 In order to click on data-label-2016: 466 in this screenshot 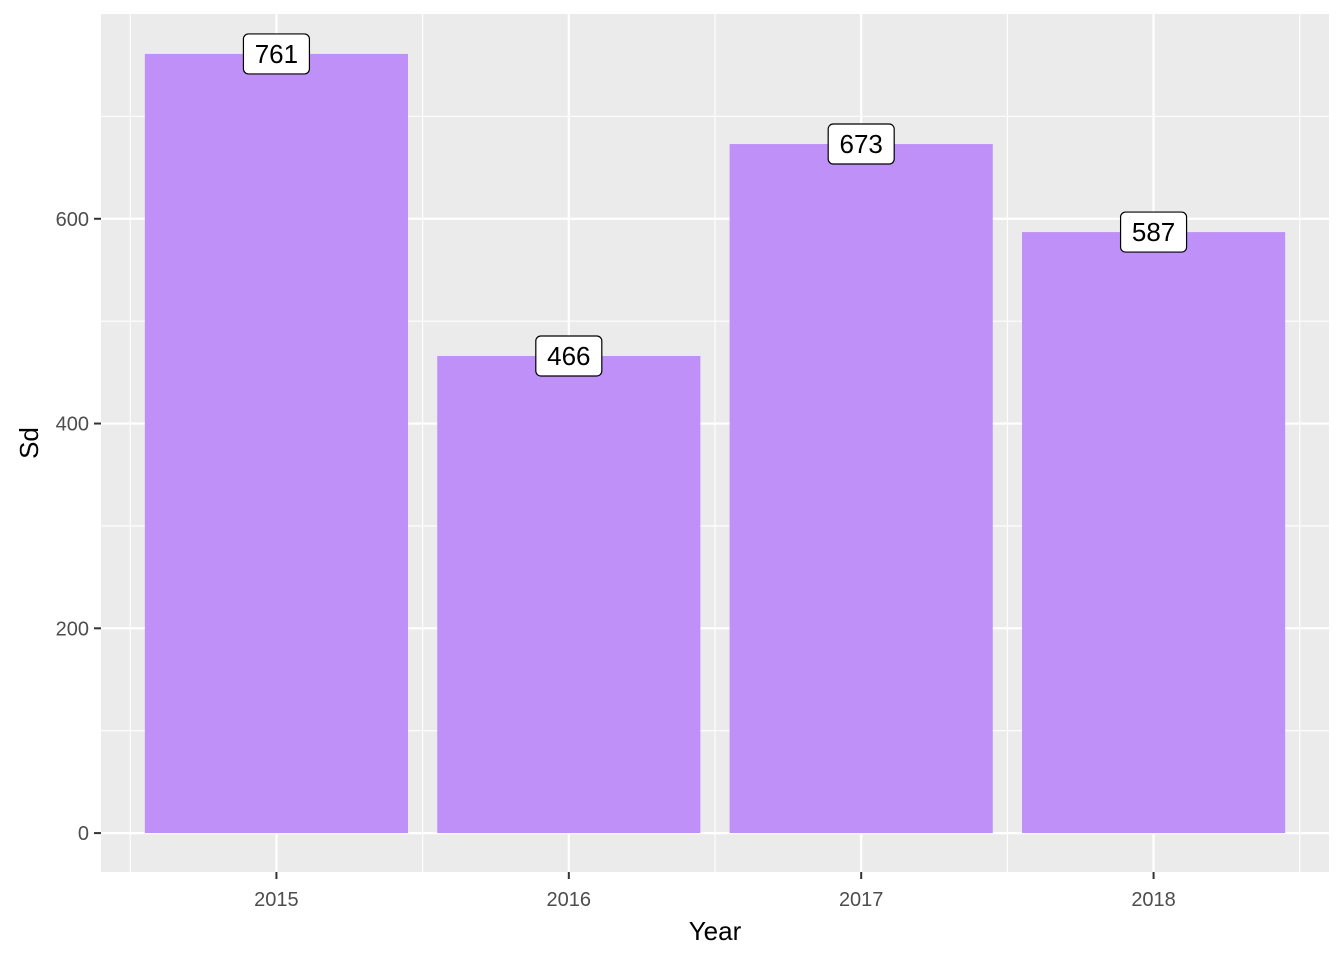, I will do `click(569, 356)`.